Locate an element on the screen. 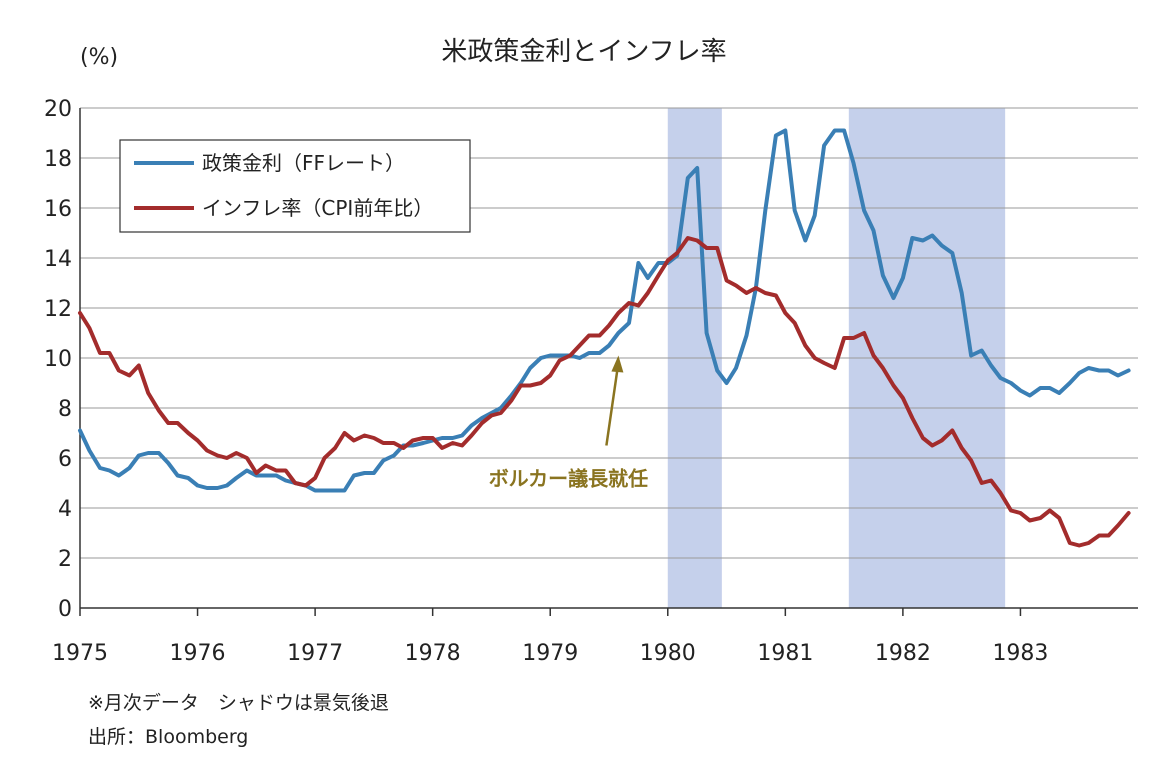 The image size is (1168, 766). y-tick-label: 10 is located at coordinates (58, 359).